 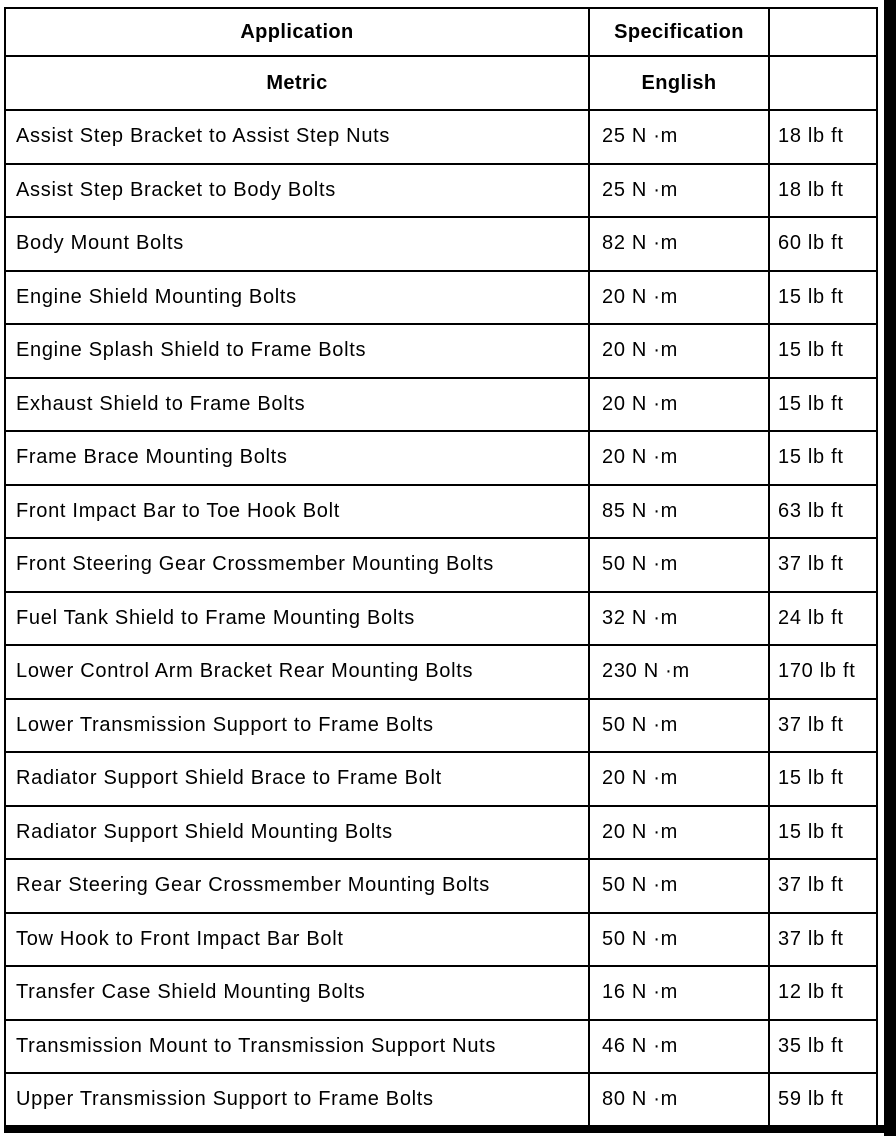 I want to click on header-row-titles: Application Specification, so click(x=441, y=32).